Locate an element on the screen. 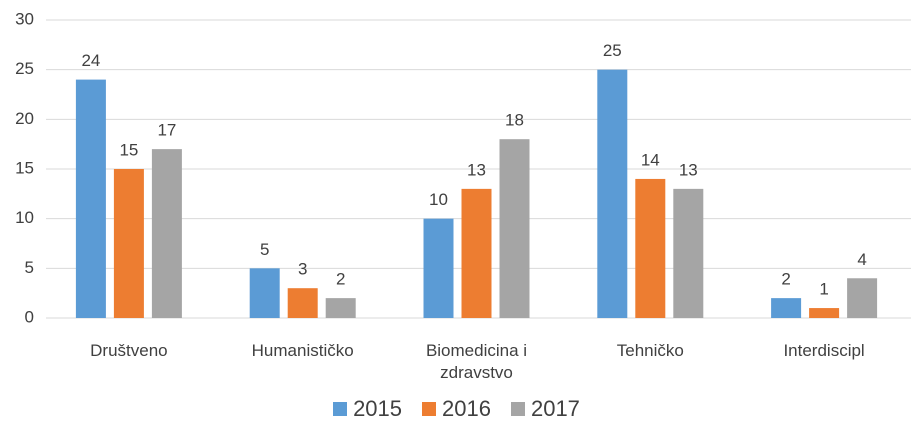 Image resolution: width=913 pixels, height=425 pixels. legend-label: 2015 is located at coordinates (378, 408).